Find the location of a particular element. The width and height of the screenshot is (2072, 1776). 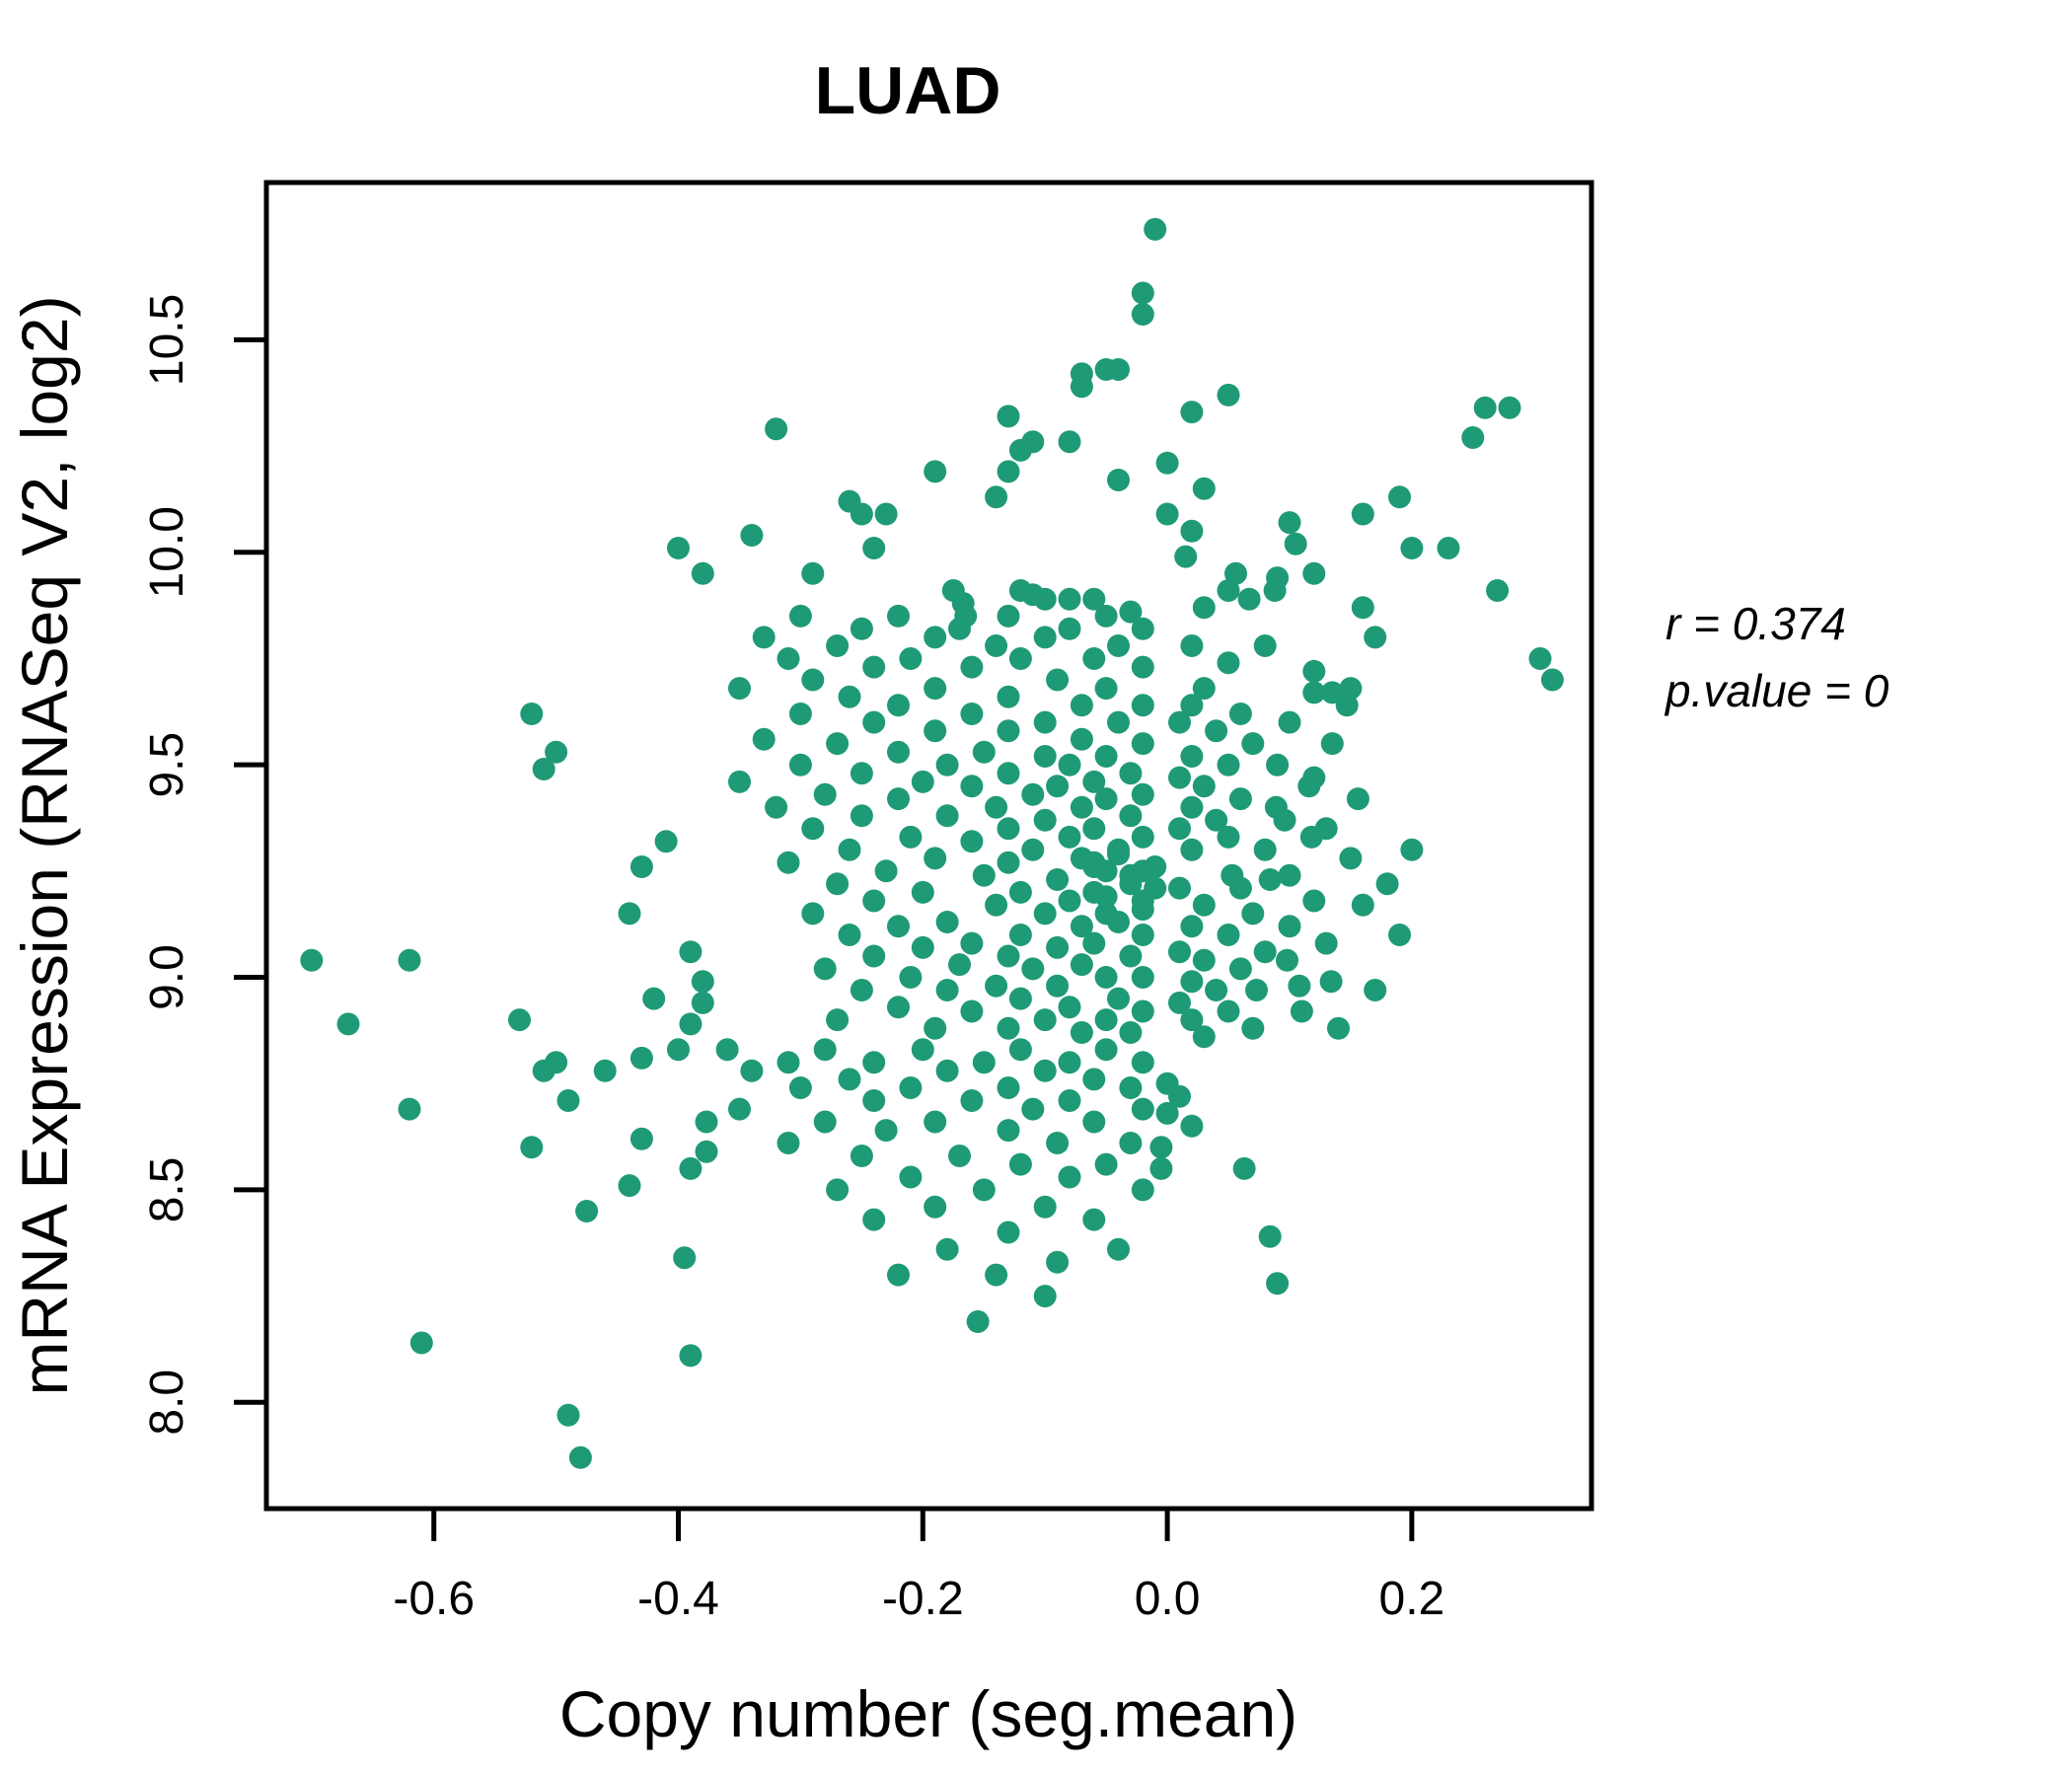

y-axis-ticks: 8.0 8.5 9.0 9.5 10.0 10.5 is located at coordinates (204, 865).